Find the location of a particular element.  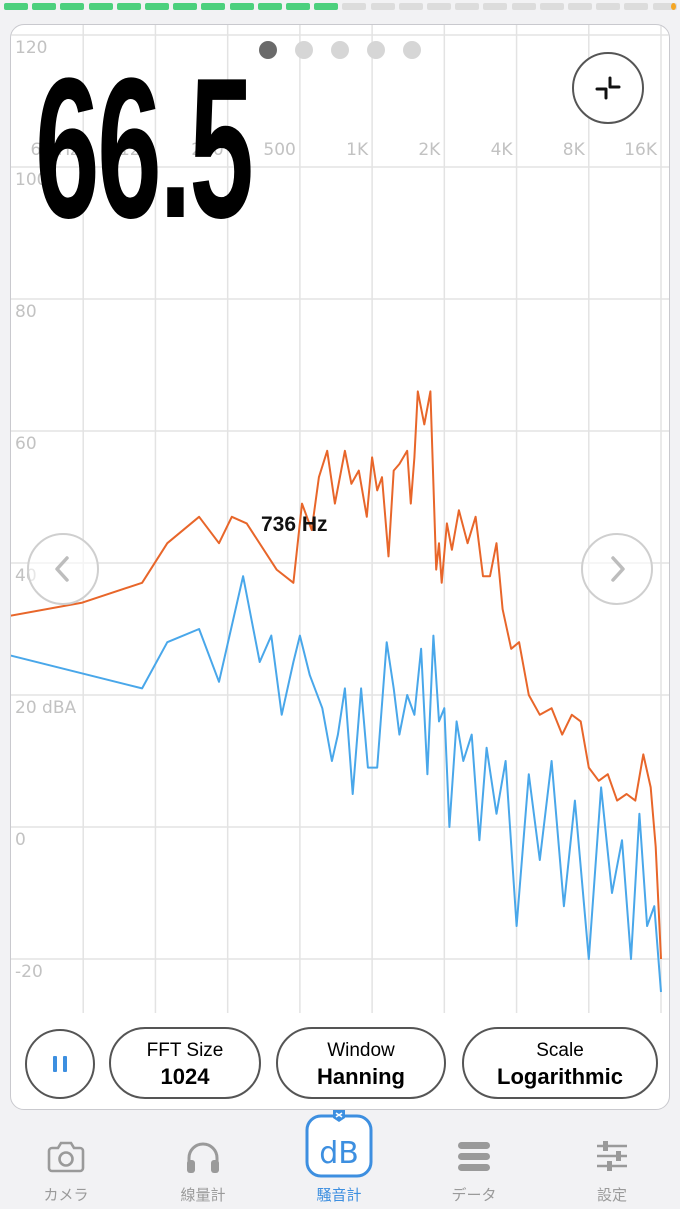

tab-data: データ is located at coordinates (474, 1163).